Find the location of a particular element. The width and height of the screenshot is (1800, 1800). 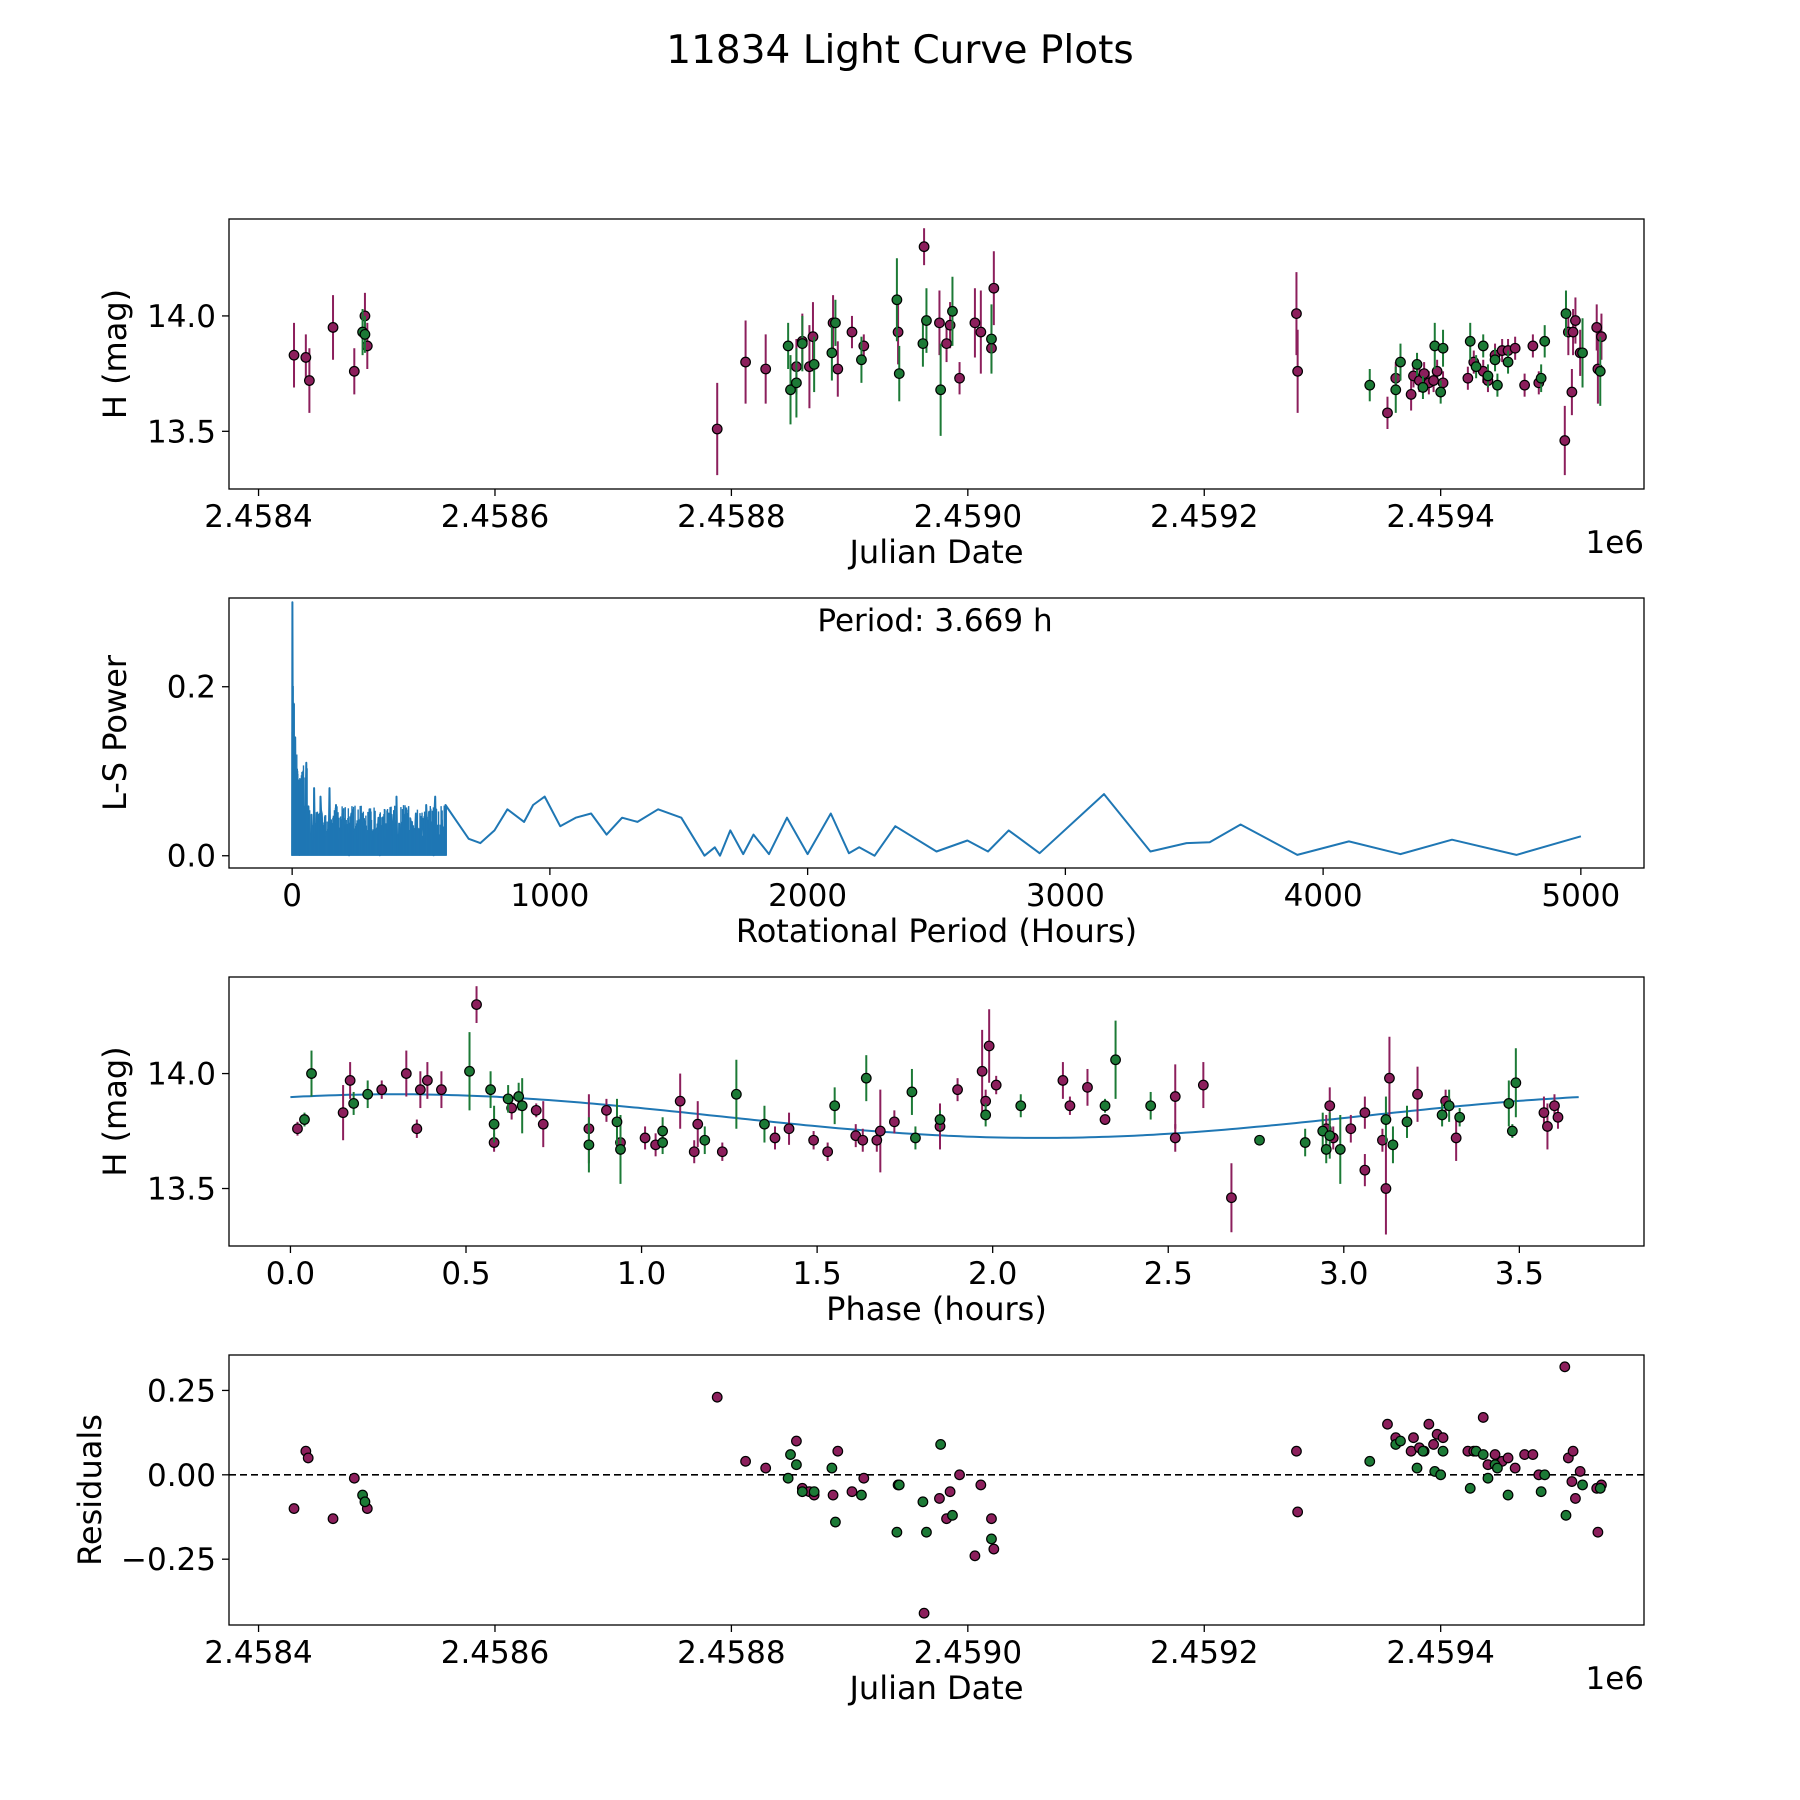

x-tick-label: 2.4586 is located at coordinates (495, 517).